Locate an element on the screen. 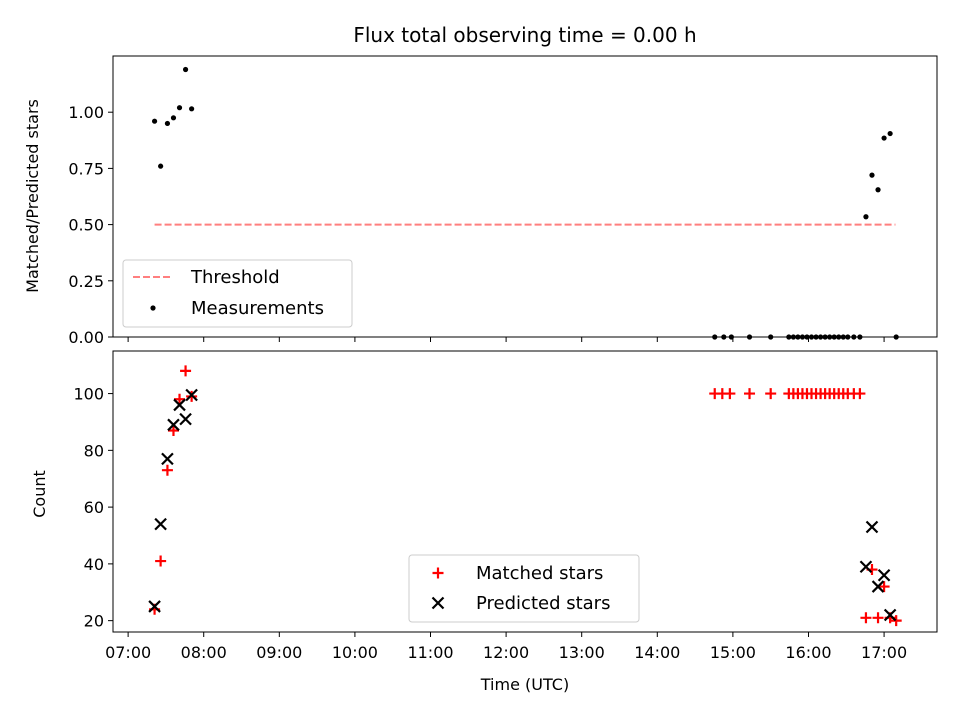 The height and width of the screenshot is (720, 960). x-tick-label: 09:00 is located at coordinates (279, 652).